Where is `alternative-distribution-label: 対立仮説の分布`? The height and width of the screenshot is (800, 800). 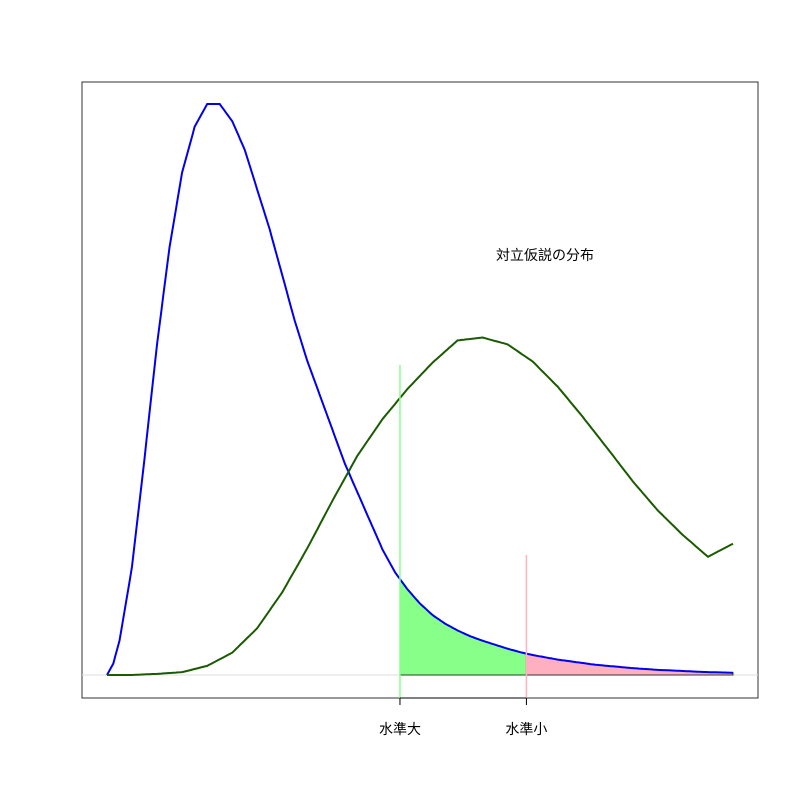
alternative-distribution-label: 対立仮説の分布 is located at coordinates (545, 256).